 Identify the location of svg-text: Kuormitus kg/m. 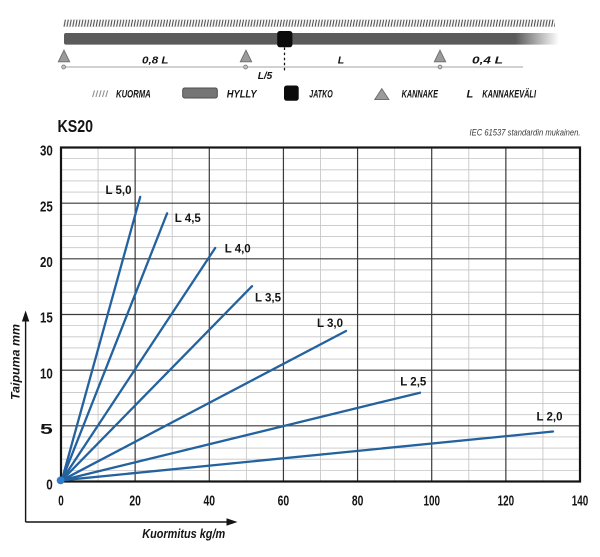
(183, 534).